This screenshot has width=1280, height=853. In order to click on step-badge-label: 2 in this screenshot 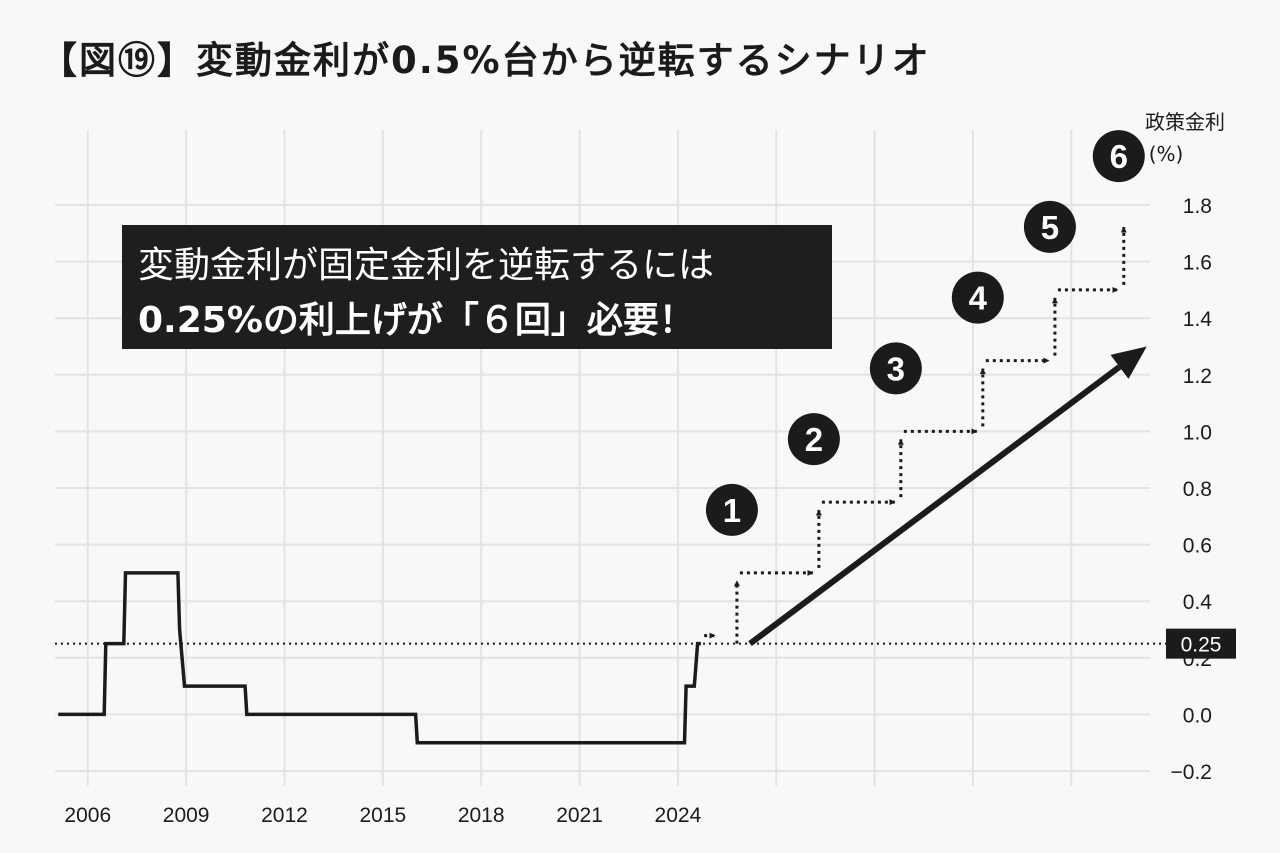, I will do `click(814, 439)`.